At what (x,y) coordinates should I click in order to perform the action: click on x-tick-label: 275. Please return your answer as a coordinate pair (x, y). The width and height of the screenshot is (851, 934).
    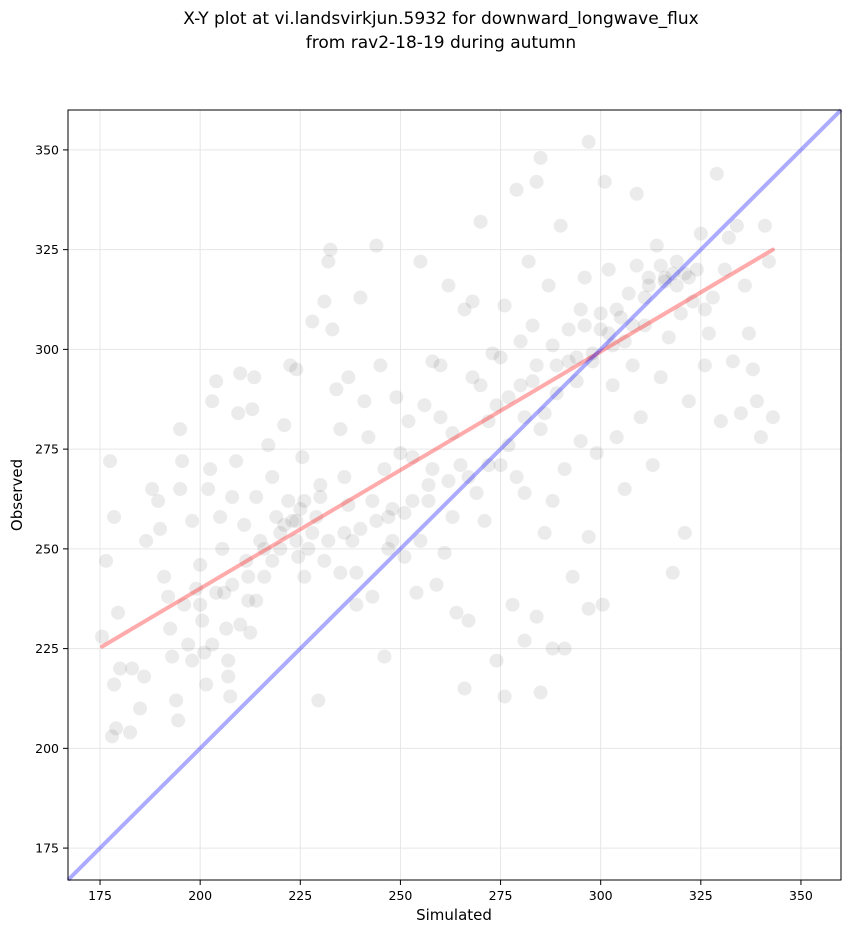
    Looking at the image, I should click on (501, 895).